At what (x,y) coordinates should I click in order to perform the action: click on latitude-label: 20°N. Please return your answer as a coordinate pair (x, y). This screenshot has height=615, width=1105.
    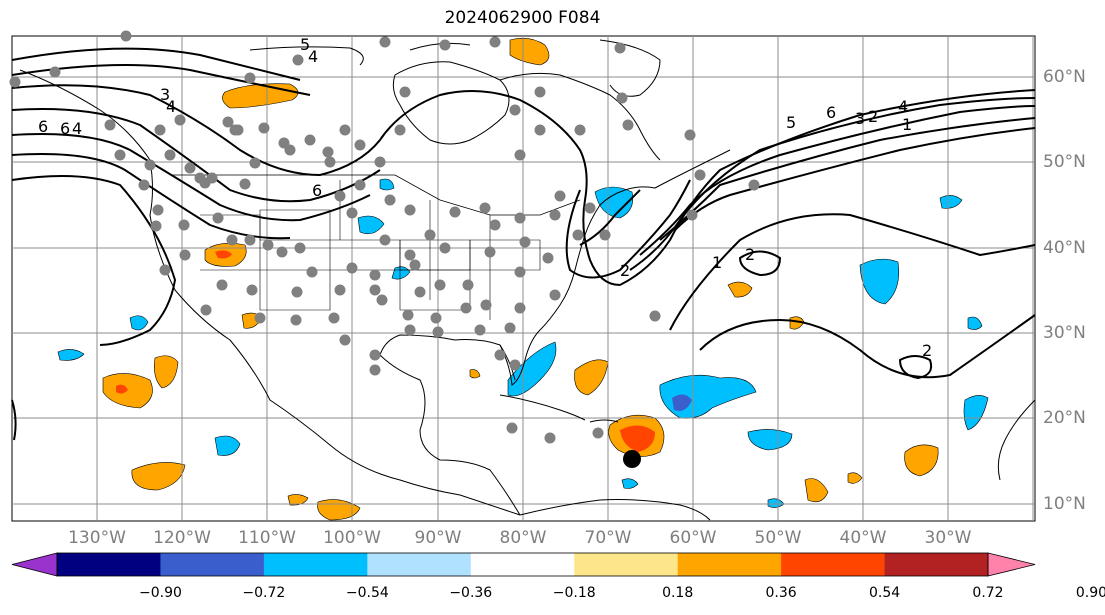
    Looking at the image, I should click on (1064, 418).